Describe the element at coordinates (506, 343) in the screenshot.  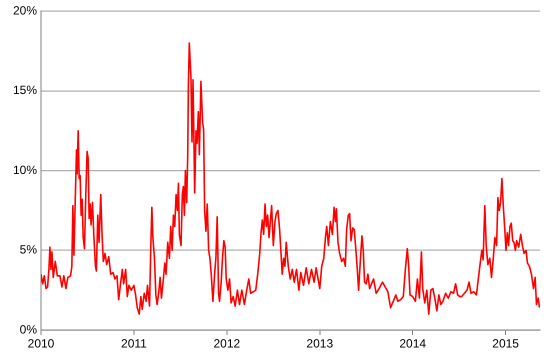
I see `x-tick-label: 2015` at that location.